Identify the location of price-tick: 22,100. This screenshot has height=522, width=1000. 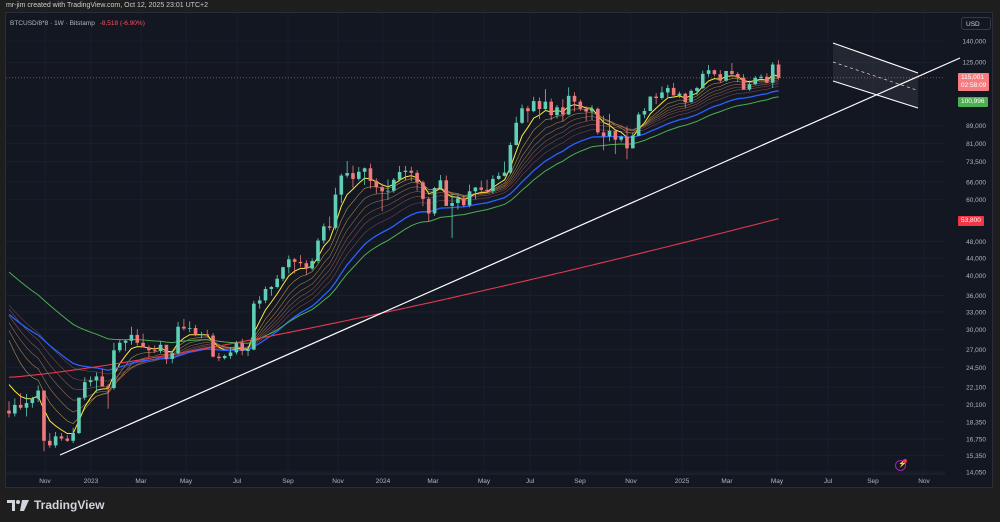
(976, 387).